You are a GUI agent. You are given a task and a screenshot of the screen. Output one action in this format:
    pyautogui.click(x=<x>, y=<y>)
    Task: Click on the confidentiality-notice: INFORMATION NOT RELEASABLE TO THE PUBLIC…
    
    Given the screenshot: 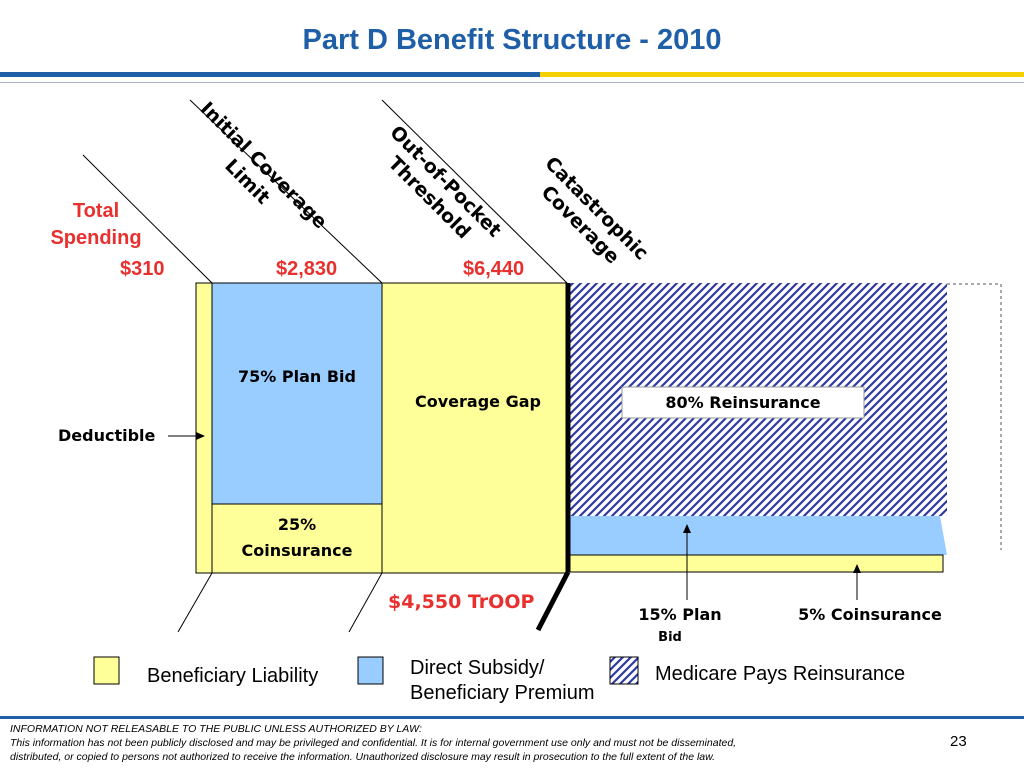 What is the action you would take?
    pyautogui.click(x=373, y=743)
    